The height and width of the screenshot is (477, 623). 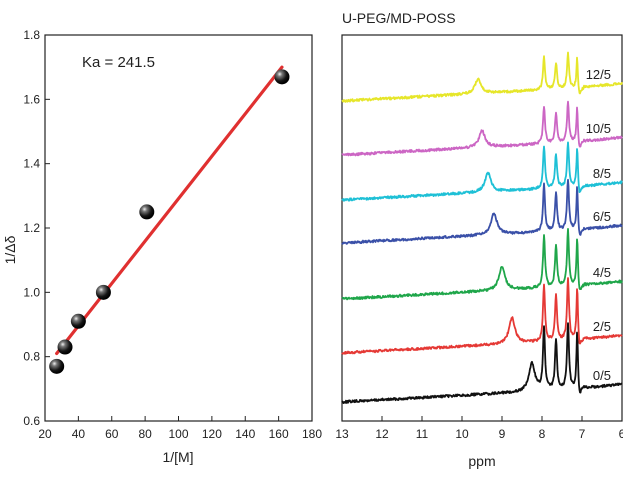 What do you see at coordinates (279, 434) in the screenshot?
I see `x-tick-label: 160` at bounding box center [279, 434].